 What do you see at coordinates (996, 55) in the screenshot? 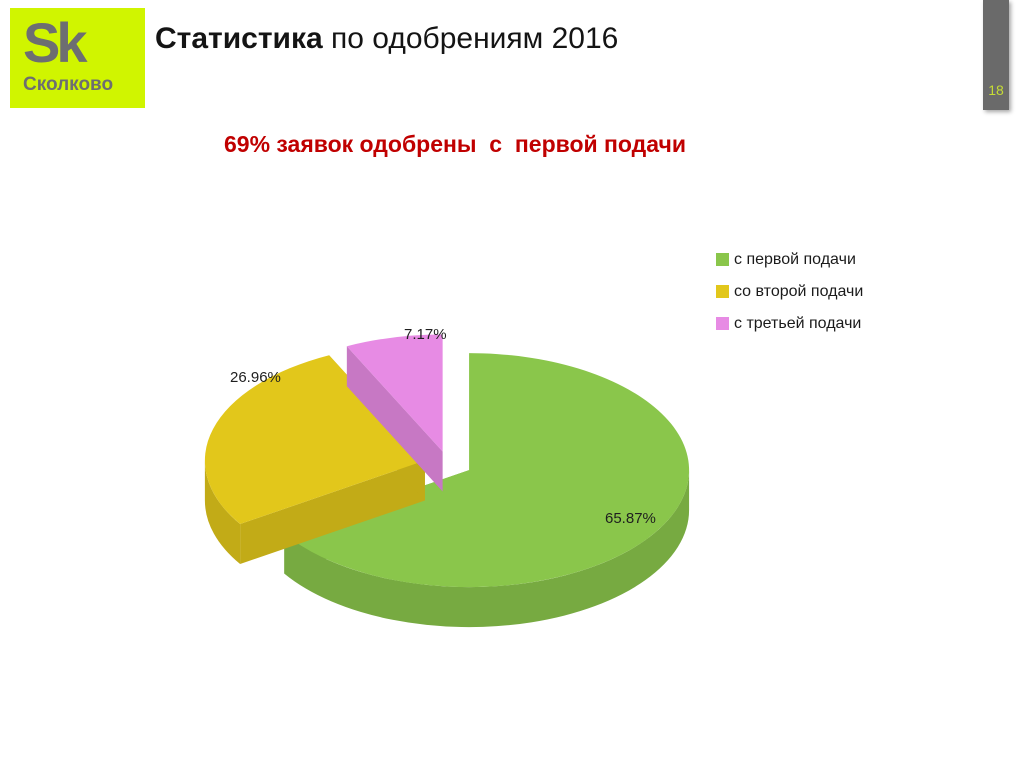
I see `page-number-bar: 18` at bounding box center [996, 55].